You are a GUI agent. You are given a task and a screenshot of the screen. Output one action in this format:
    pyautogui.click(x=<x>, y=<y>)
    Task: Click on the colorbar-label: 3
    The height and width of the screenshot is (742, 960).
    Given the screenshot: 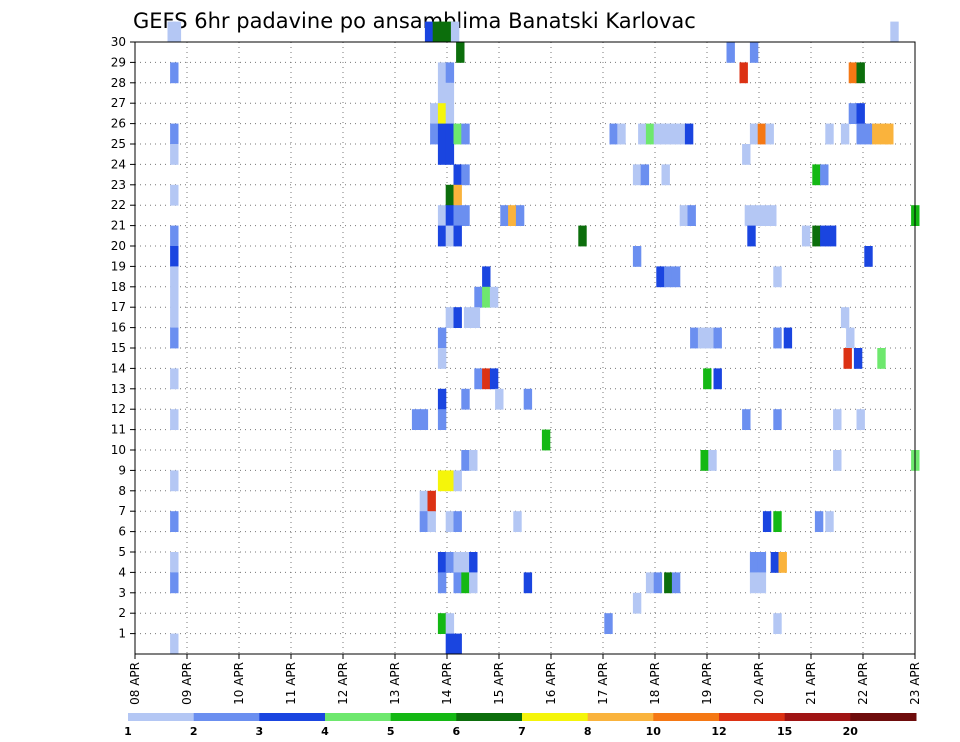 What is the action you would take?
    pyautogui.click(x=259, y=731)
    